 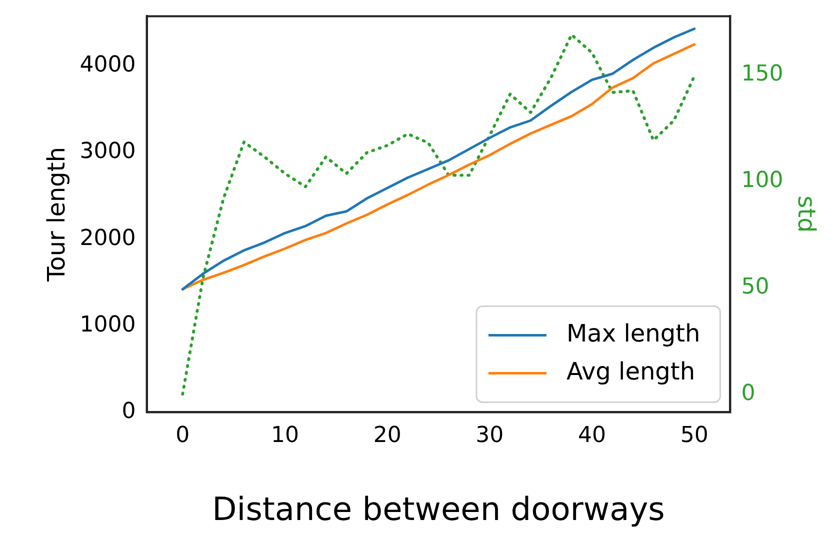 I want to click on y2-axis-title: std, so click(x=806, y=214).